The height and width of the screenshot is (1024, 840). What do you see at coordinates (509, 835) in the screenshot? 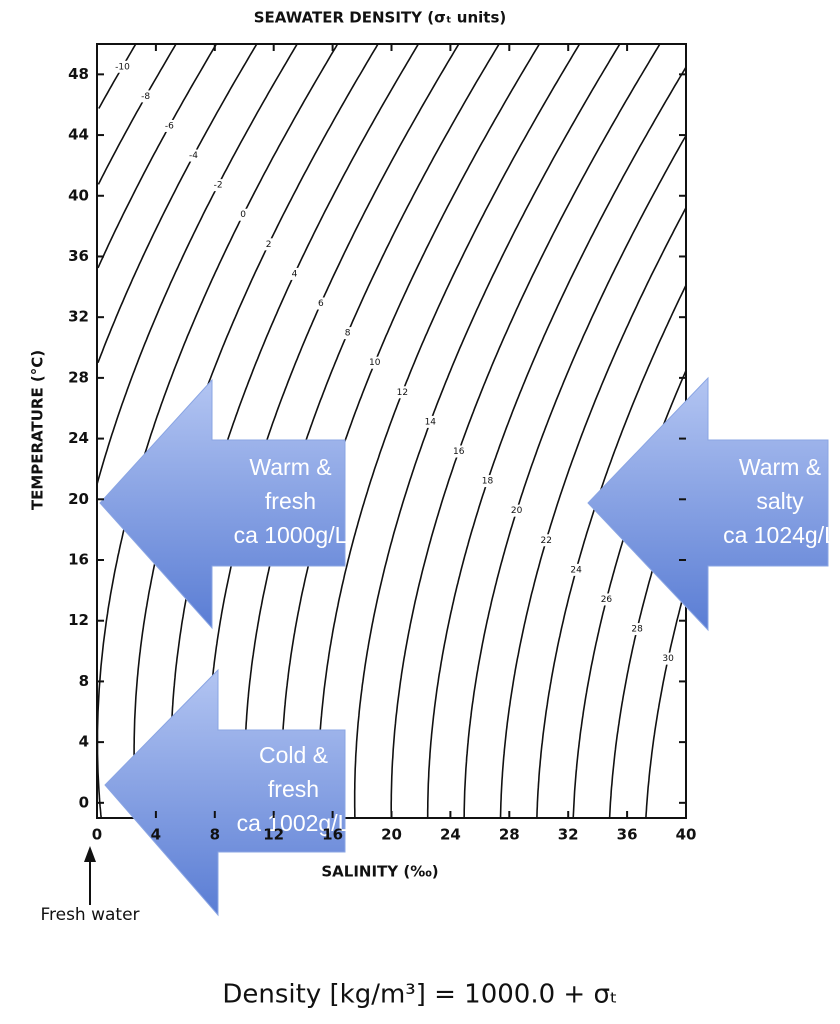
I see `x-tick-label: 28` at bounding box center [509, 835].